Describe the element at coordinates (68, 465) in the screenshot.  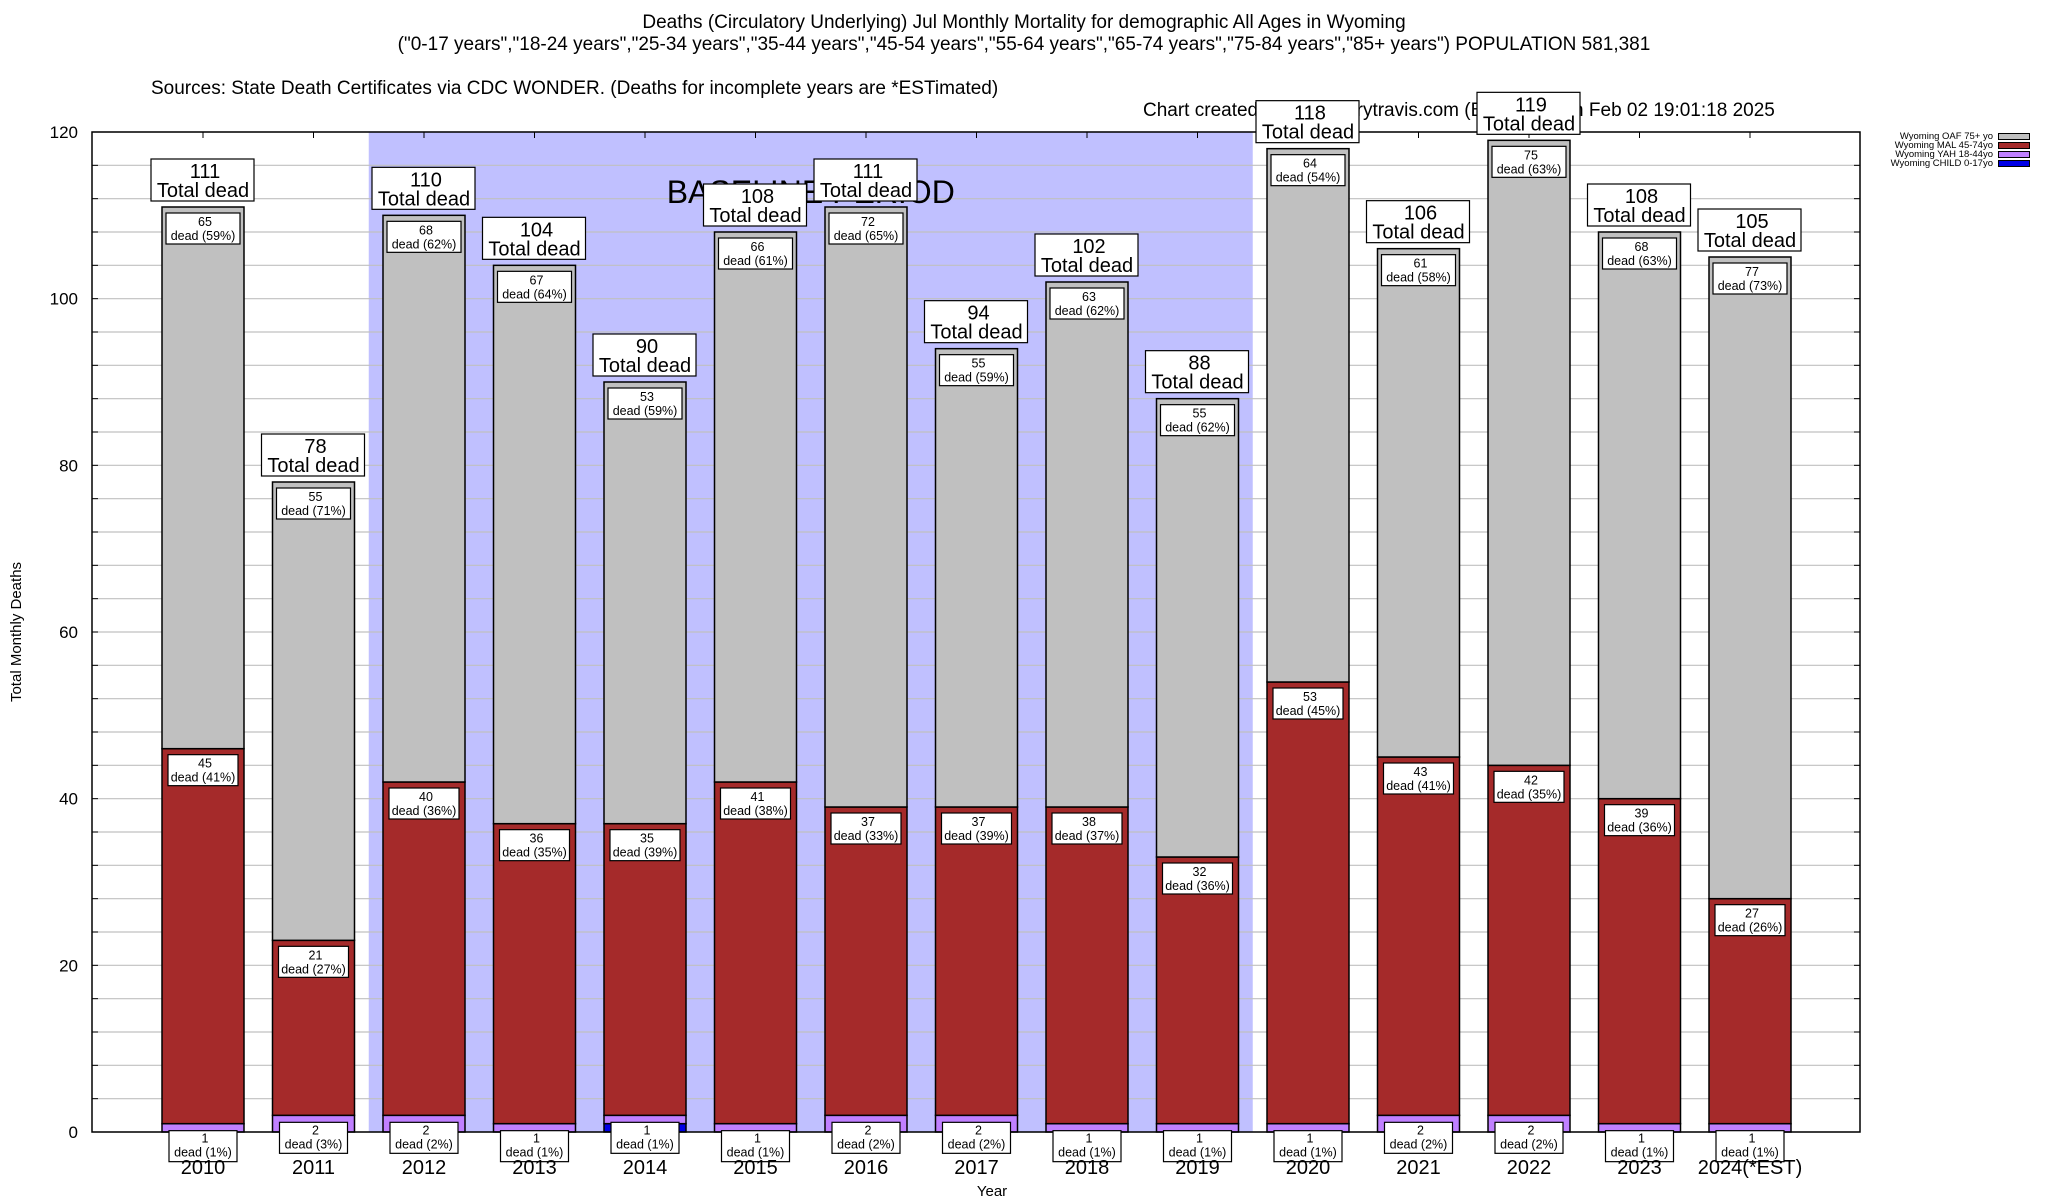
I see `y-tick-label: 80` at that location.